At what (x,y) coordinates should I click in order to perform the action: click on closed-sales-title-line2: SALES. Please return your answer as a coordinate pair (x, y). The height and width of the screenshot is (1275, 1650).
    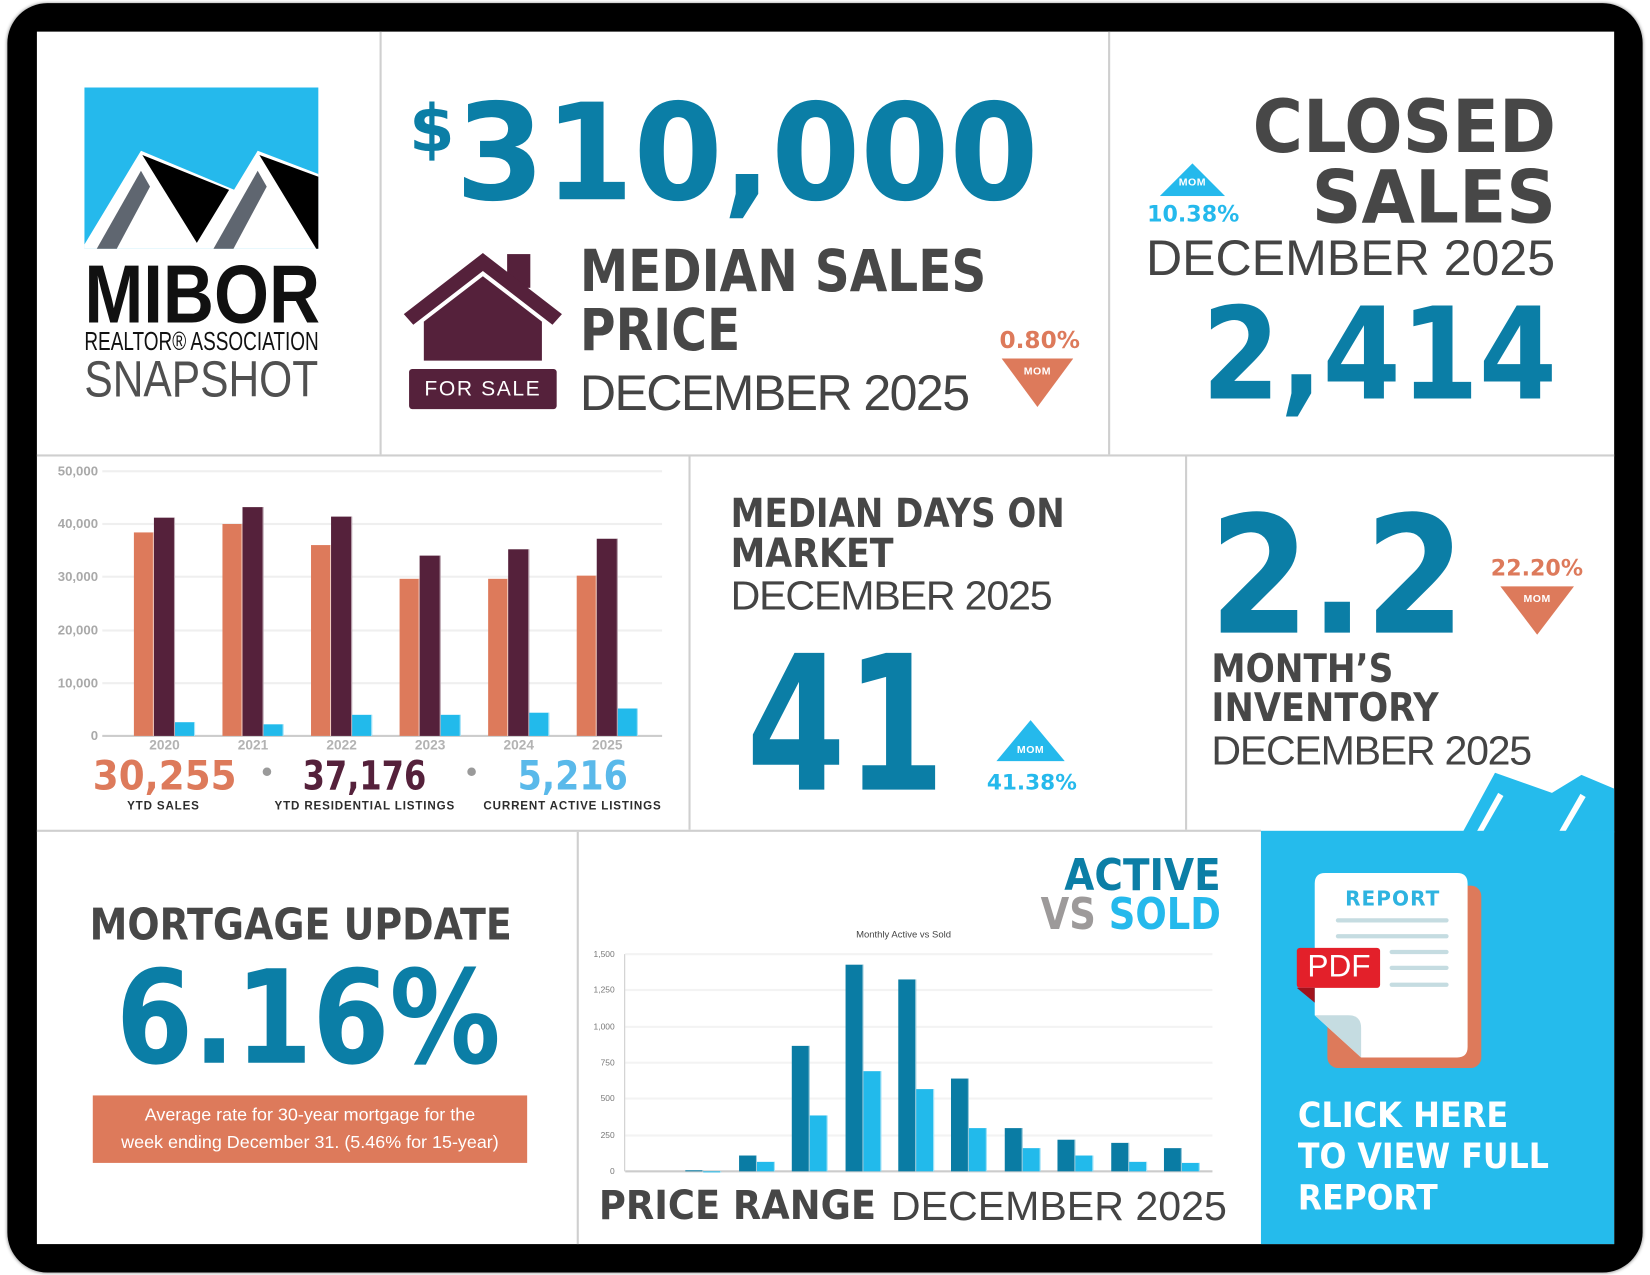
    Looking at the image, I should click on (1427, 198).